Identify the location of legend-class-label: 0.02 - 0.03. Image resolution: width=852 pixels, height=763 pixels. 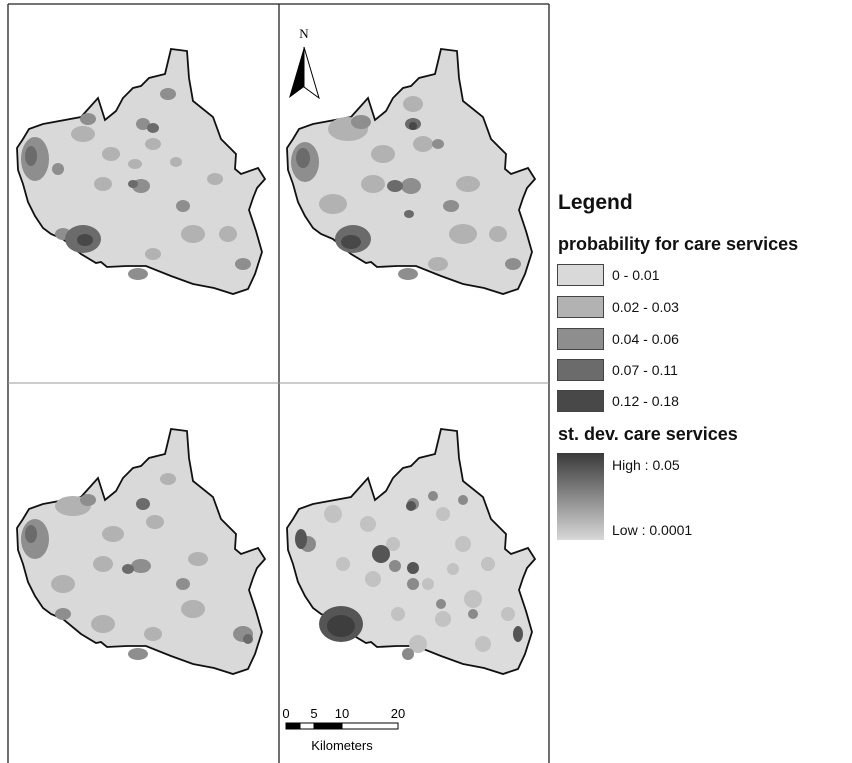
(645, 307).